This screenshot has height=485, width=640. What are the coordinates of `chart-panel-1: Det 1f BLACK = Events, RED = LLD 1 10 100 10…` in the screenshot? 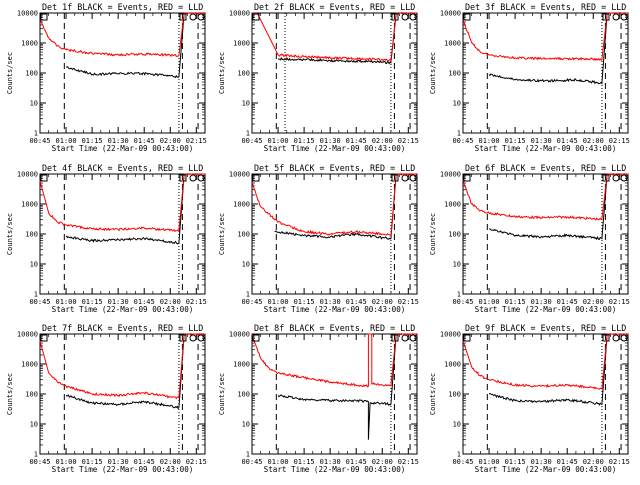 It's located at (106, 77).